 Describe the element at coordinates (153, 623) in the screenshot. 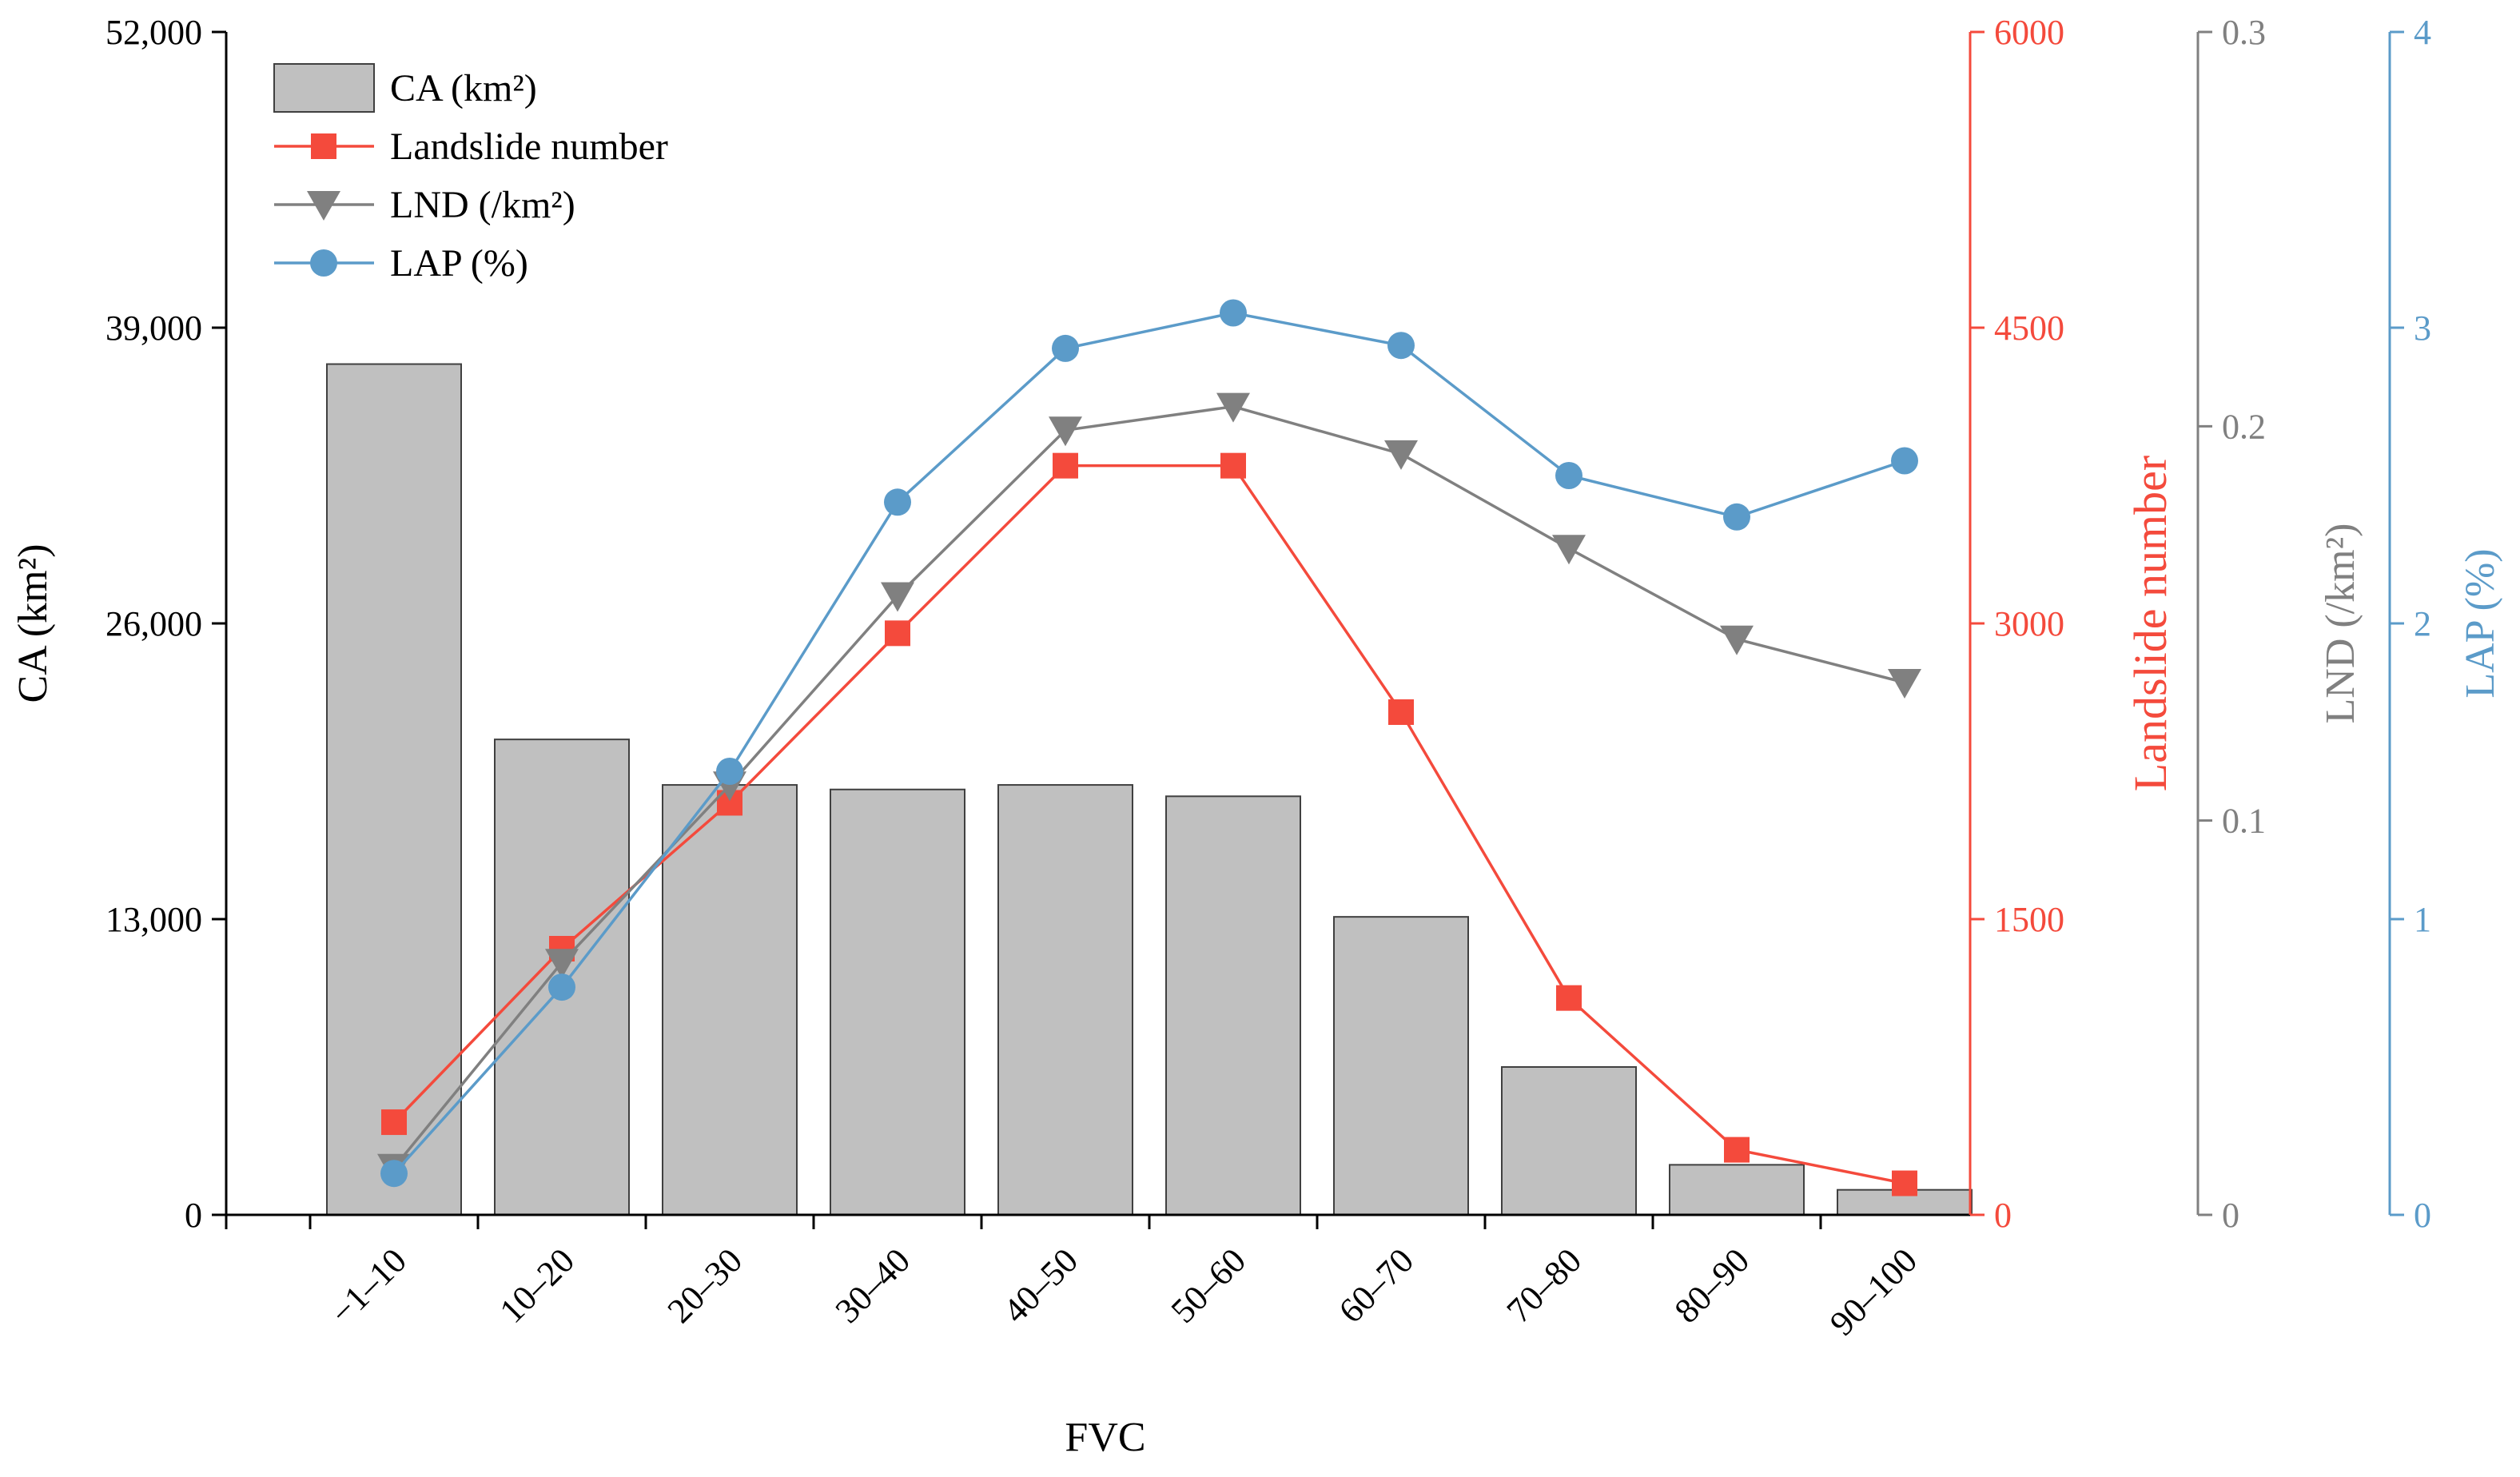

I see `ca-tick-label: 26,000` at that location.